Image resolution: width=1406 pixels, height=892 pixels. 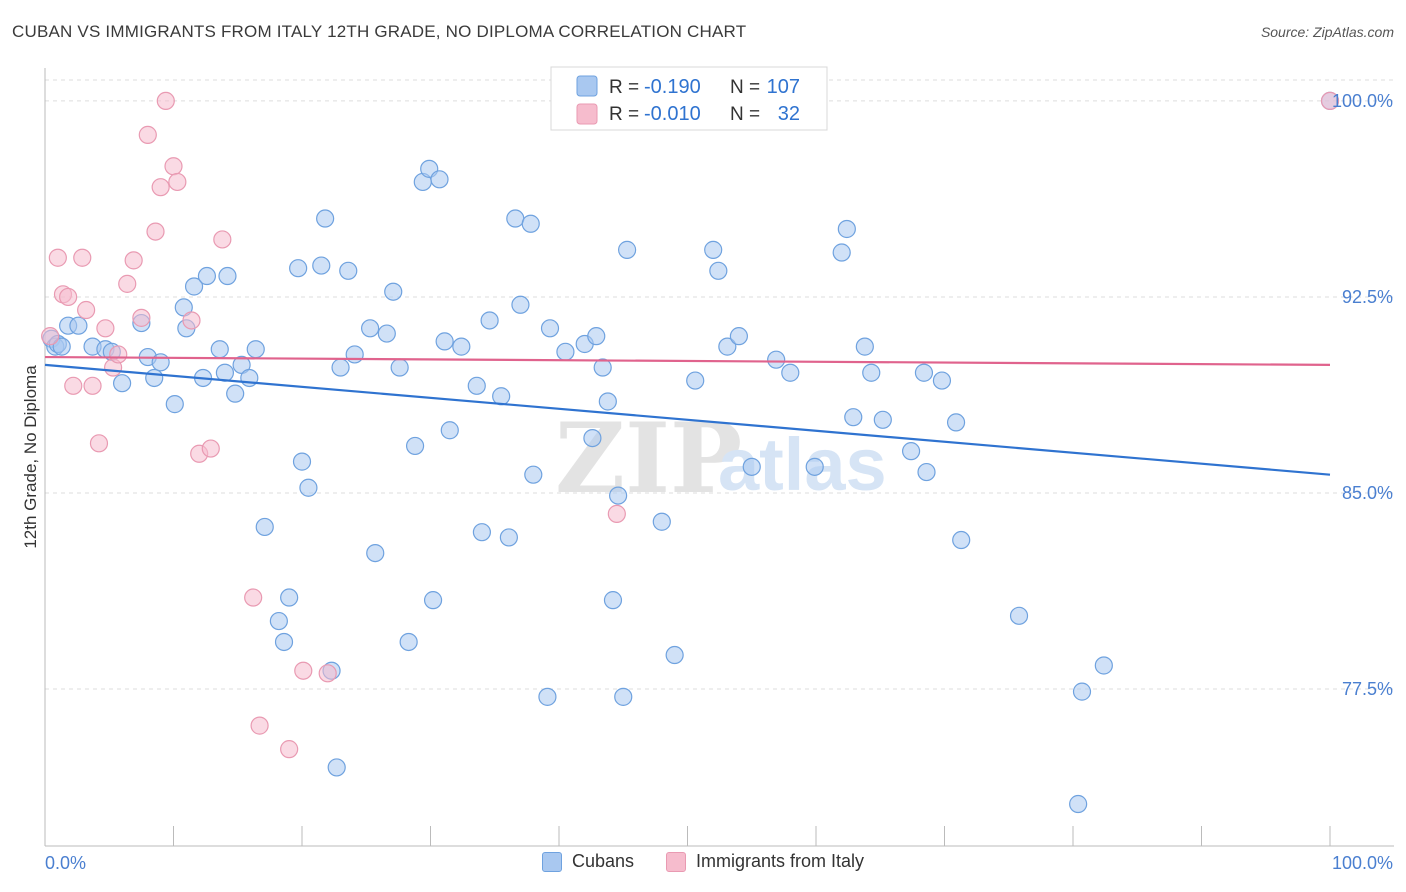 What do you see at coordinates (1327, 32) in the screenshot?
I see `source-label: Source: ZipAtlas.com` at bounding box center [1327, 32].